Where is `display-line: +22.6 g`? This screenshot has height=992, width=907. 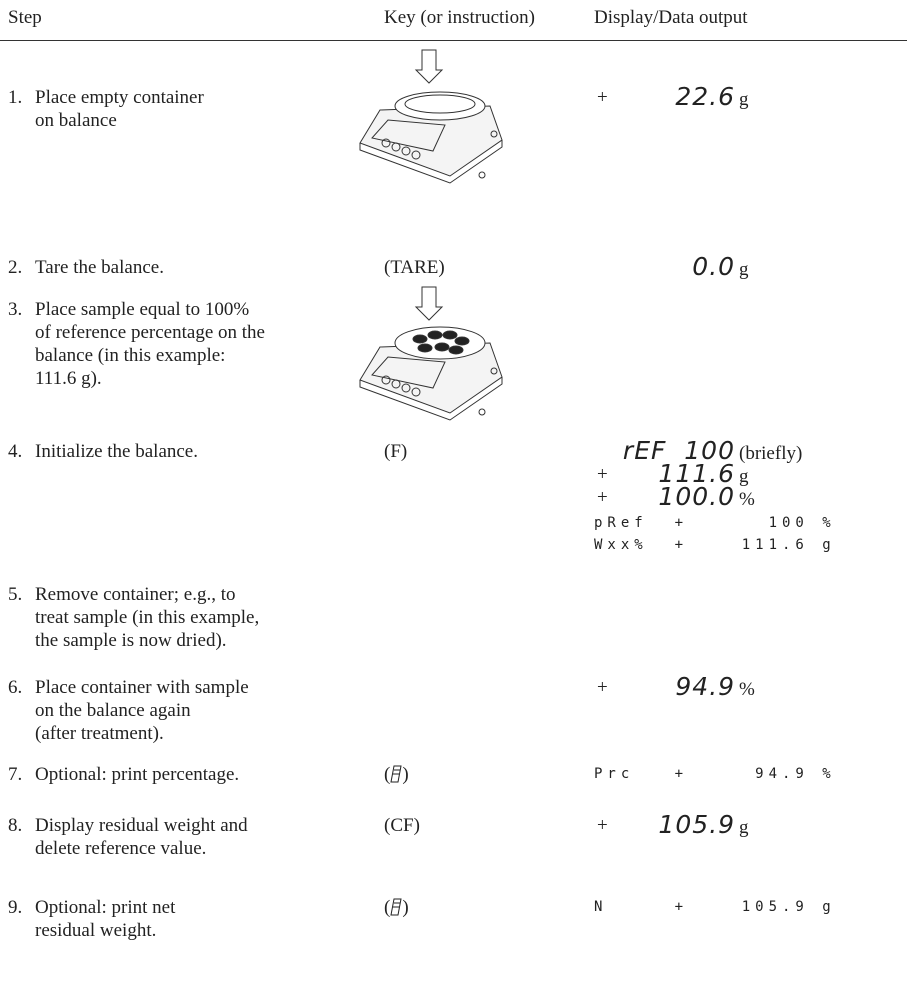
display-line: +22.6 g is located at coordinates (671, 96).